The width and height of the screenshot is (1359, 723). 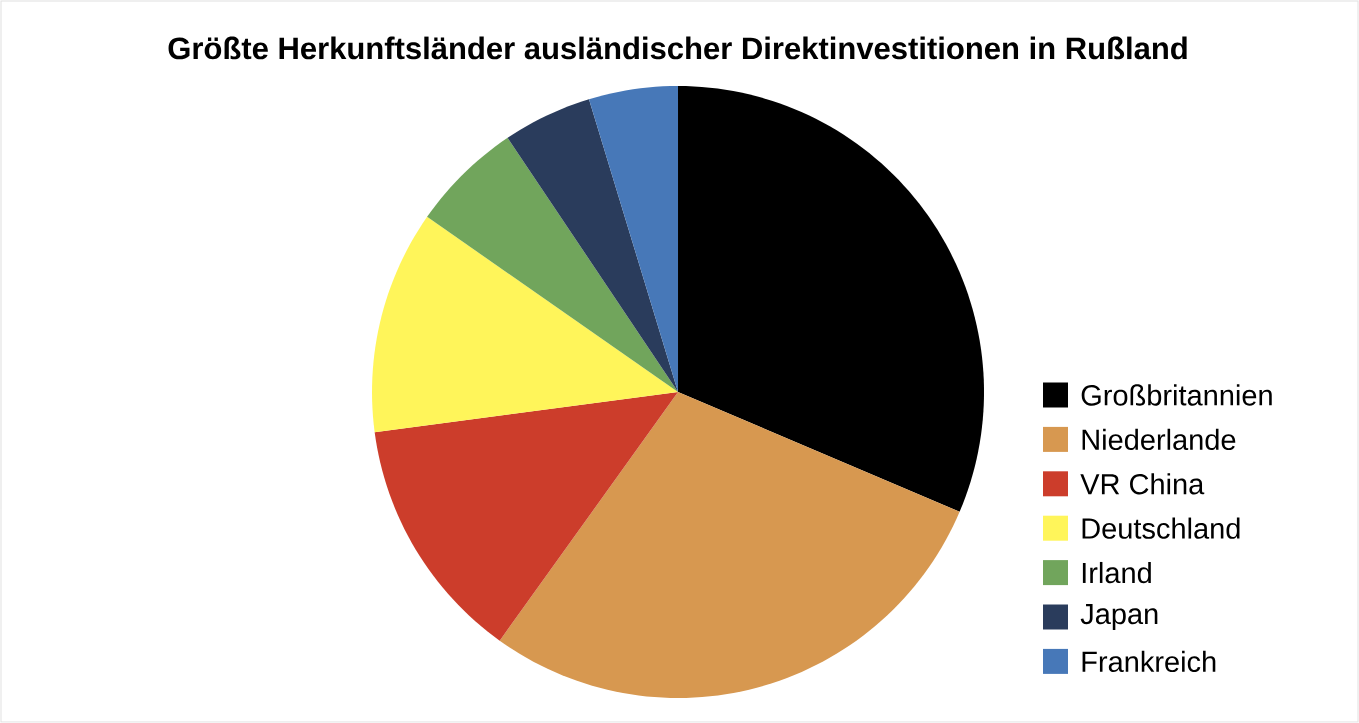 I want to click on legend-label: Japan, so click(x=1119, y=617).